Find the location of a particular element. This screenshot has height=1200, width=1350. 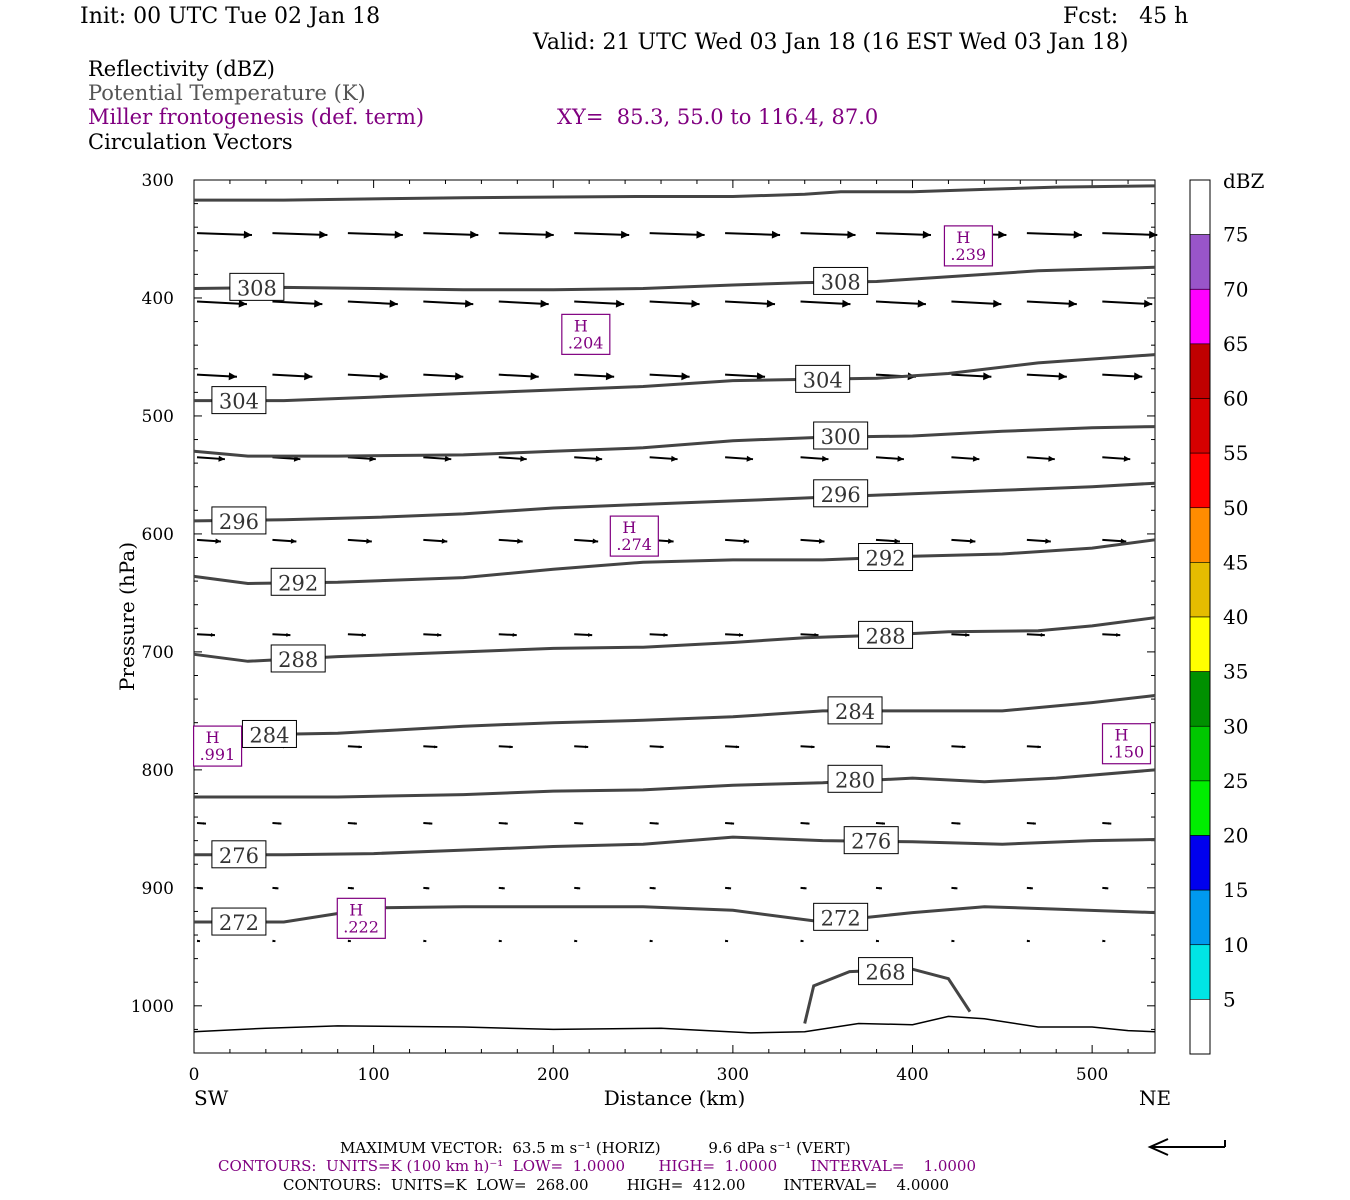

x-tick-label: 500 is located at coordinates (1092, 1075).